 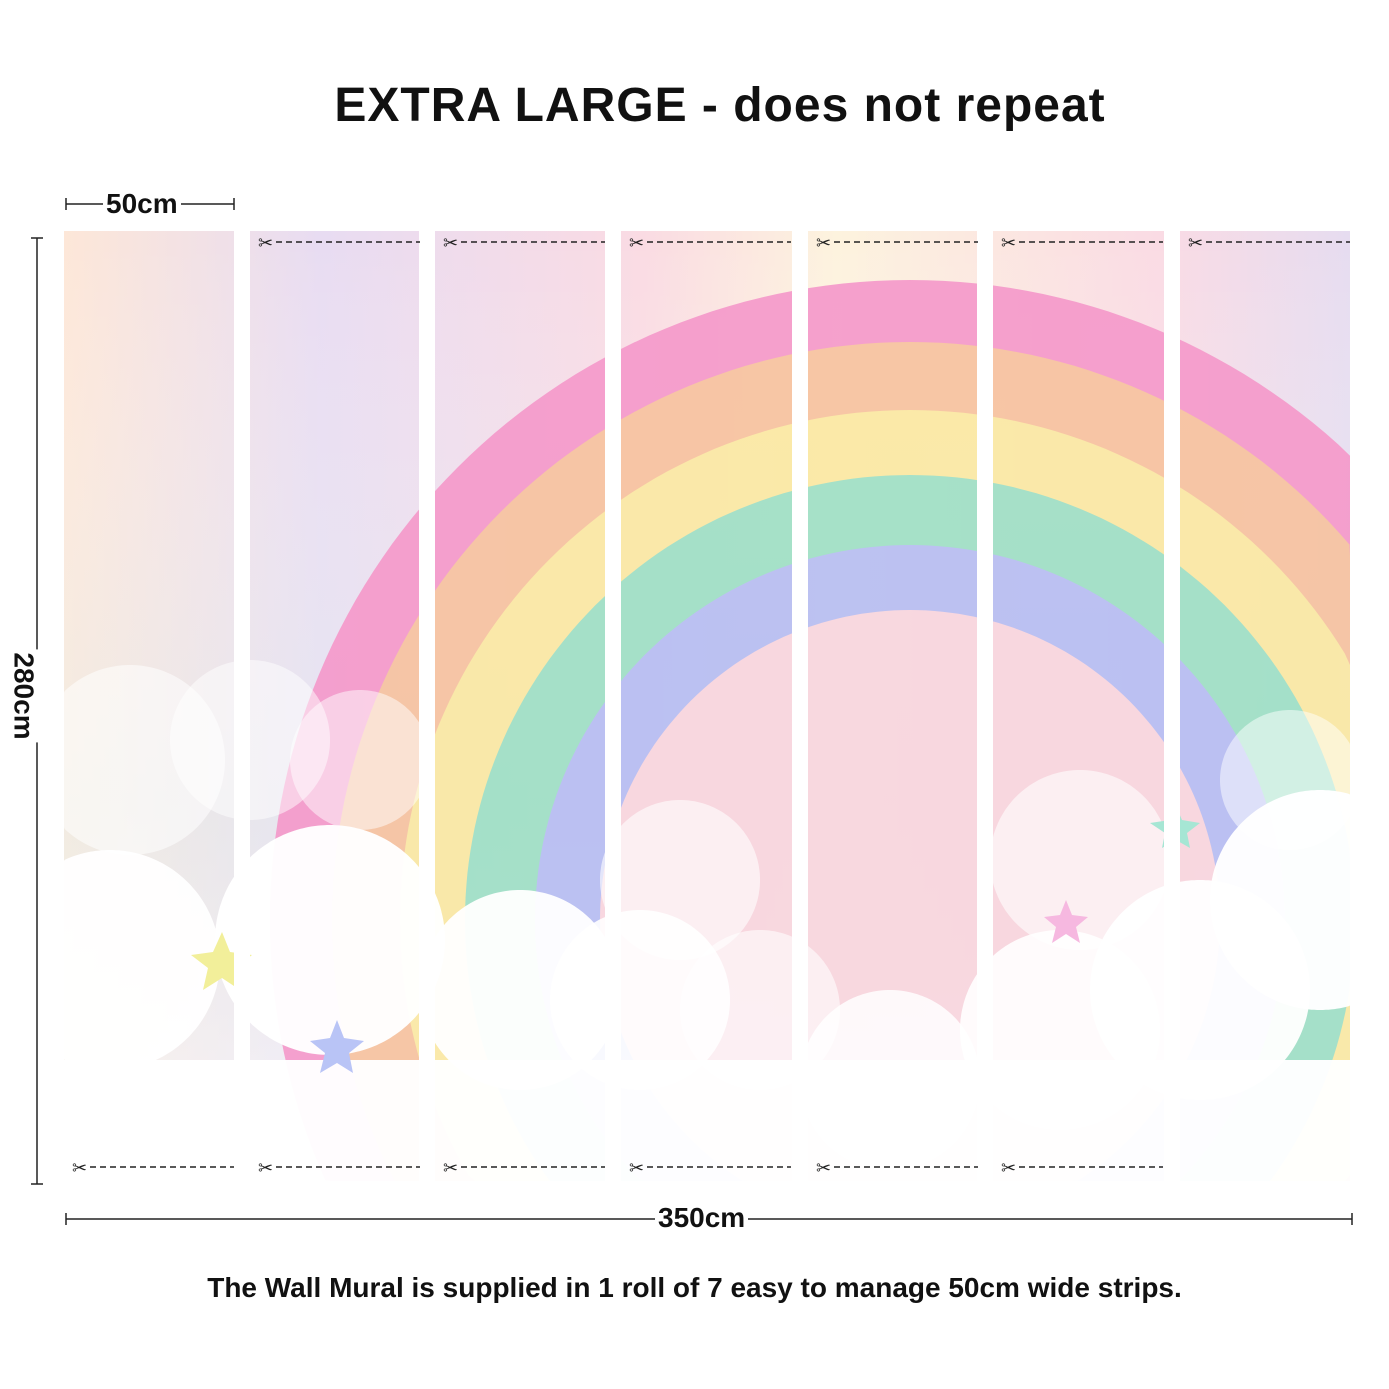 What do you see at coordinates (702, 1218) in the screenshot?
I see `total-width-label: 350cm` at bounding box center [702, 1218].